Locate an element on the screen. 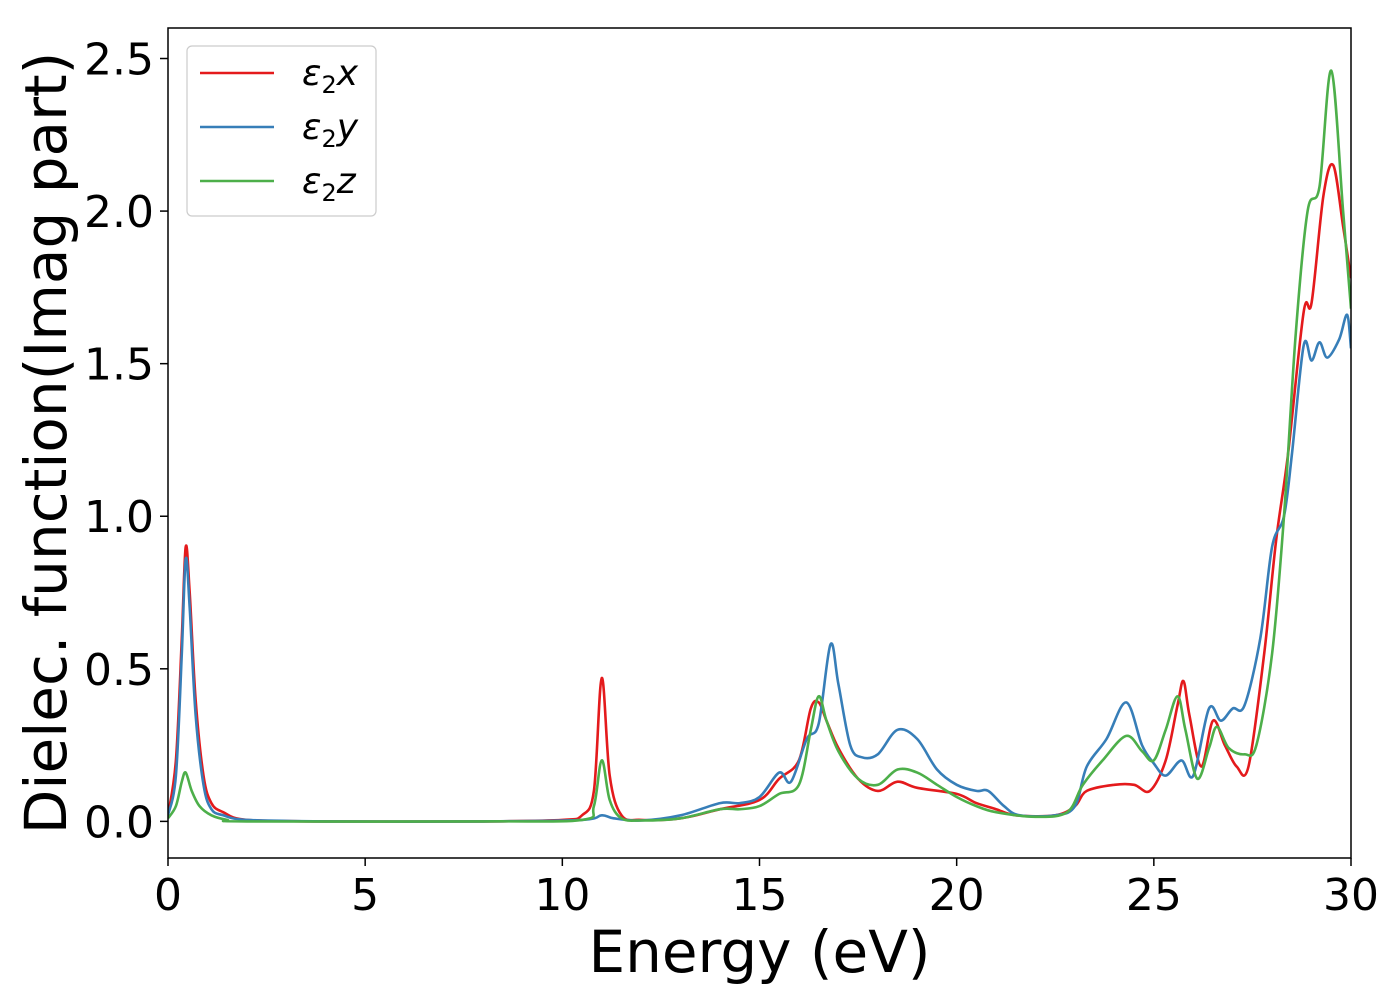 This screenshot has width=1400, height=1005. x-tick-label: 20 is located at coordinates (957, 895).